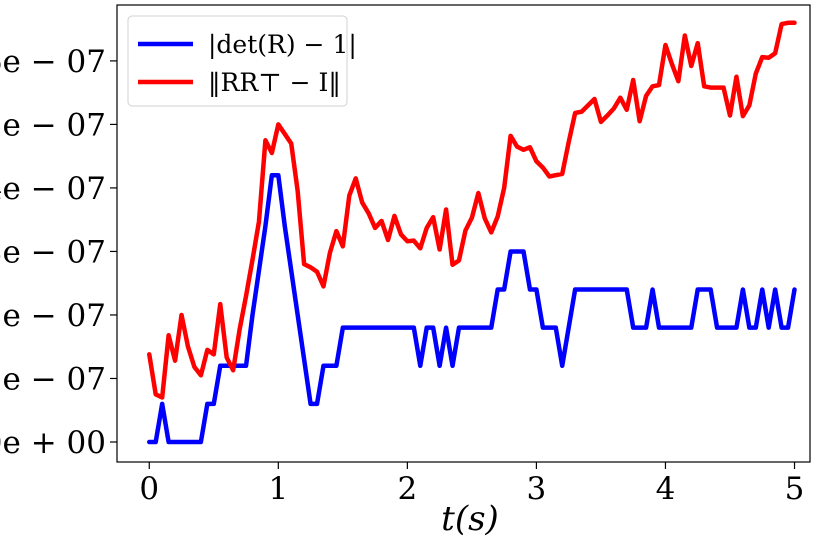  What do you see at coordinates (247, 64) in the screenshot?
I see `legend-entries: |det(R) − 1| ‖RR⊤ − I‖` at bounding box center [247, 64].